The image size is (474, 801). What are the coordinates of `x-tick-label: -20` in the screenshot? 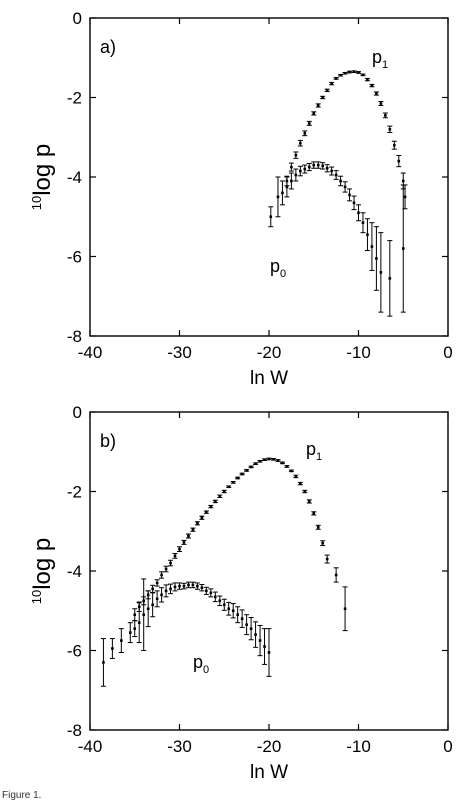 It's located at (269, 746).